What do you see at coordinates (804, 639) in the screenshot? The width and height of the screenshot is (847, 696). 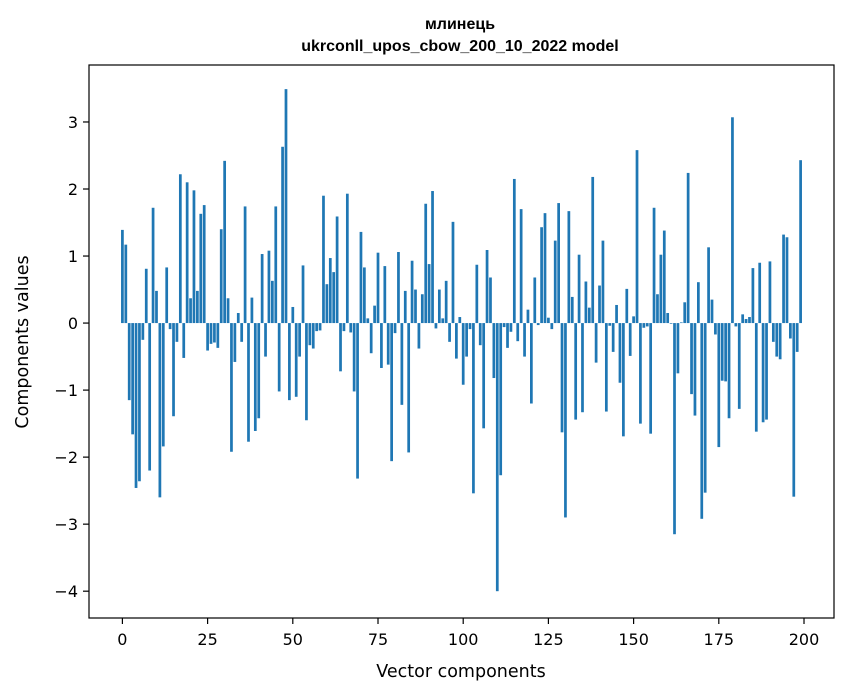 I see `x-tick-label: 200` at bounding box center [804, 639].